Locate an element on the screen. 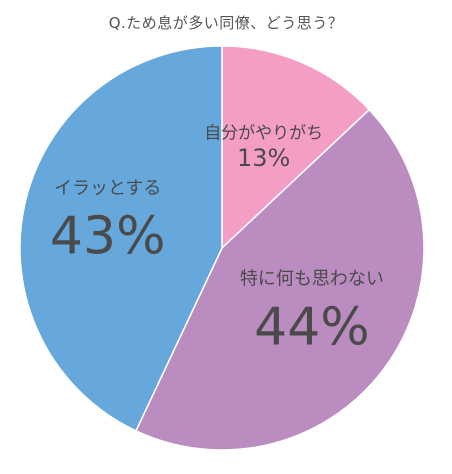 Image resolution: width=452 pixels, height=474 pixels. slice-name-label: 特に何も思わない is located at coordinates (312, 279).